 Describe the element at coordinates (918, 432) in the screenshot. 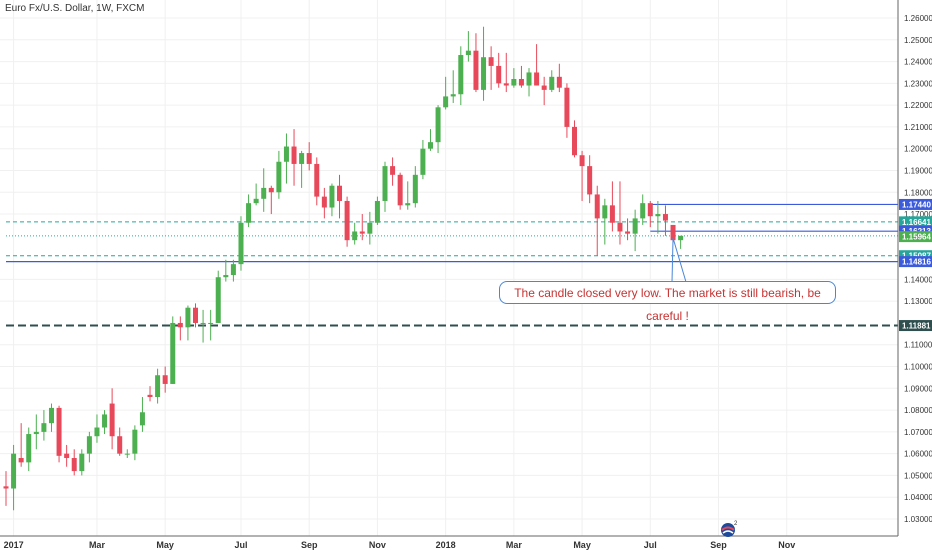

I see `price-tick-label: 1.07000` at that location.